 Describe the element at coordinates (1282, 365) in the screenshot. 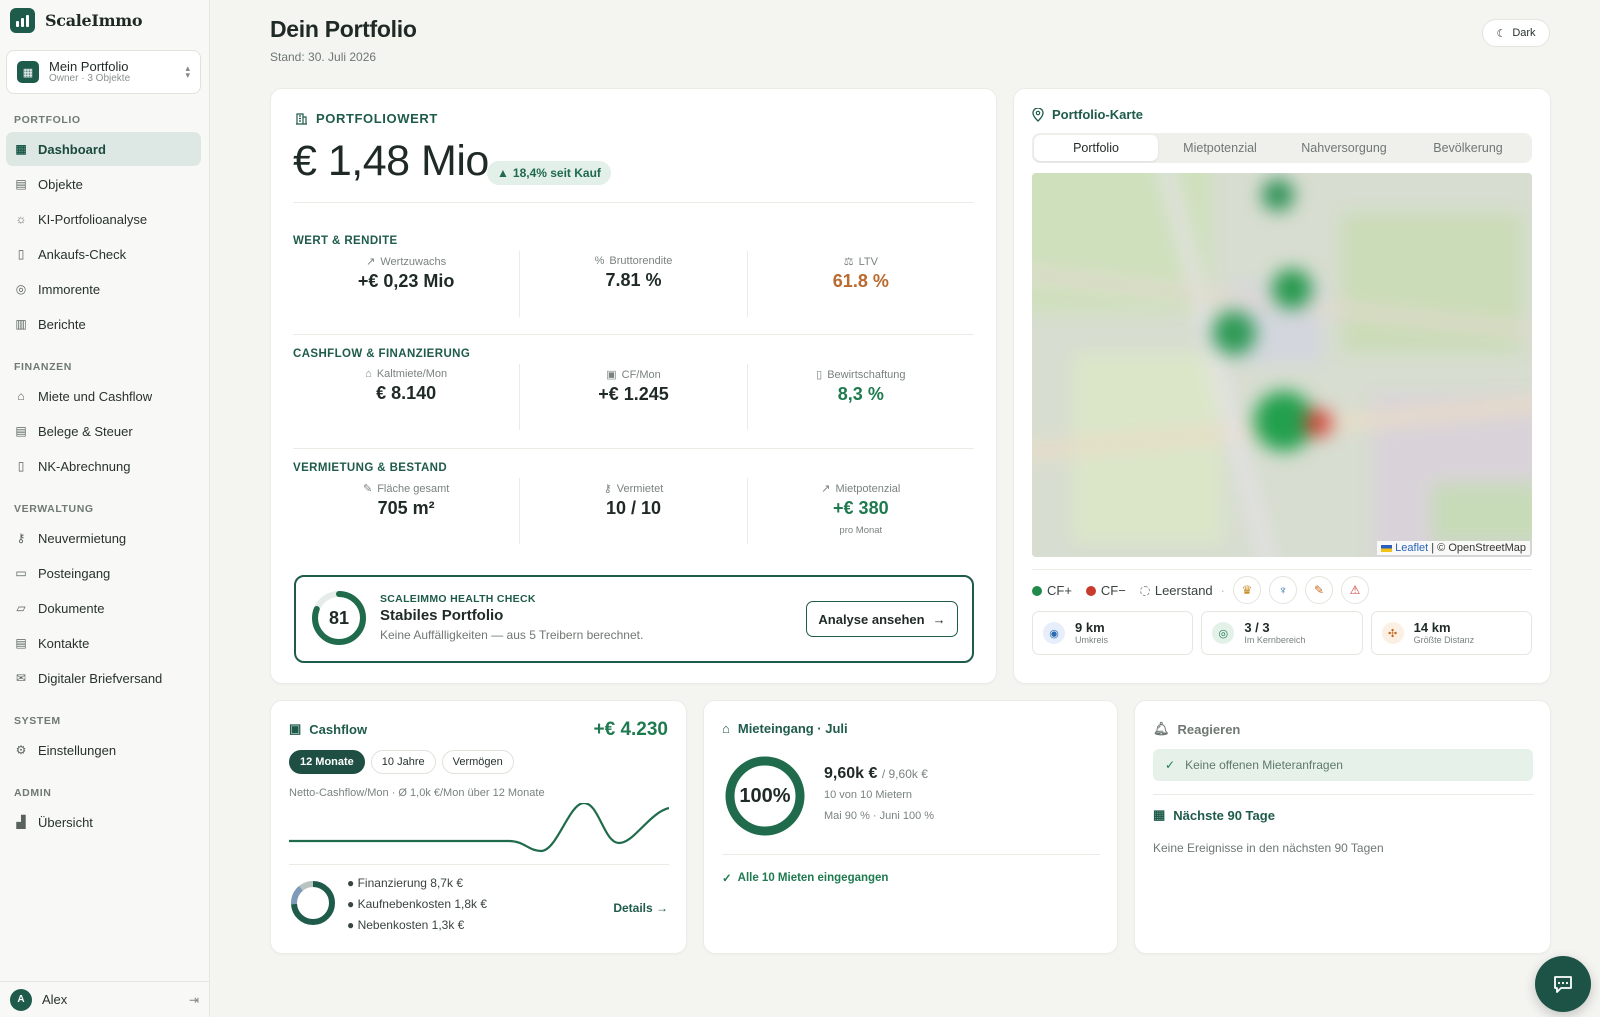

I see `map-canvas: Leaflet | © OpenStreetMap` at that location.